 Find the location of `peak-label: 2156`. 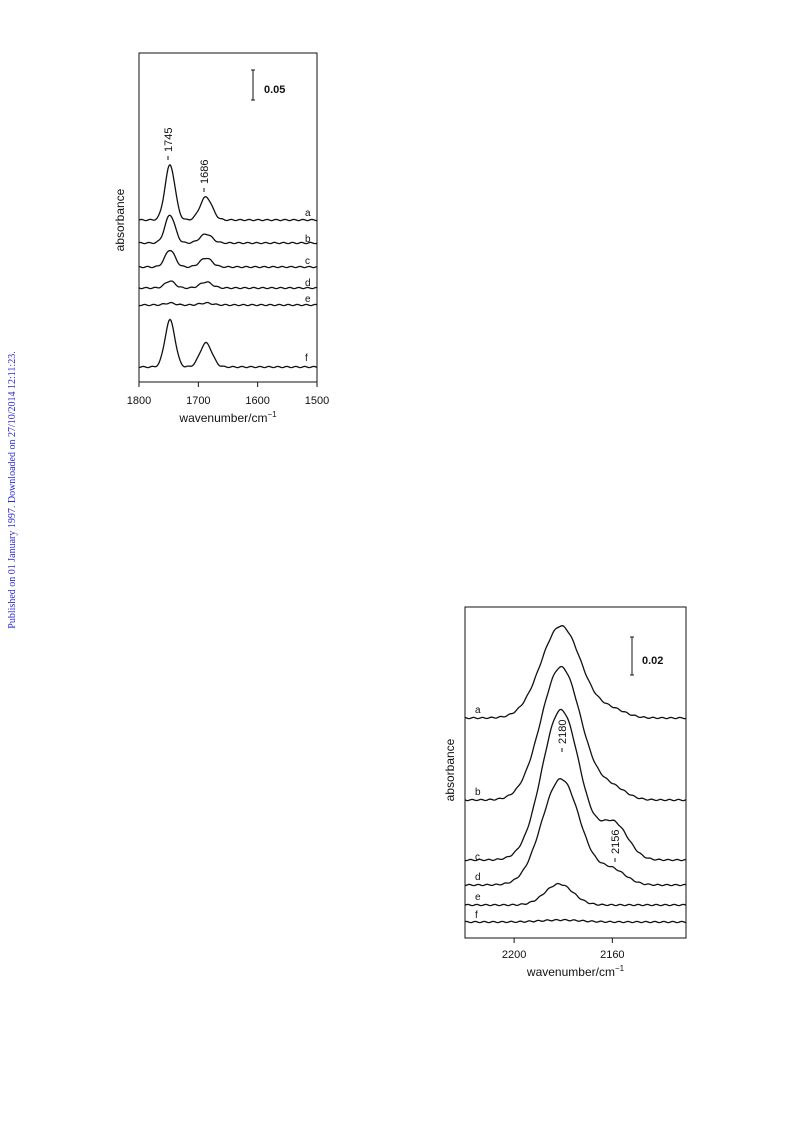

peak-label: 2156 is located at coordinates (616, 842).